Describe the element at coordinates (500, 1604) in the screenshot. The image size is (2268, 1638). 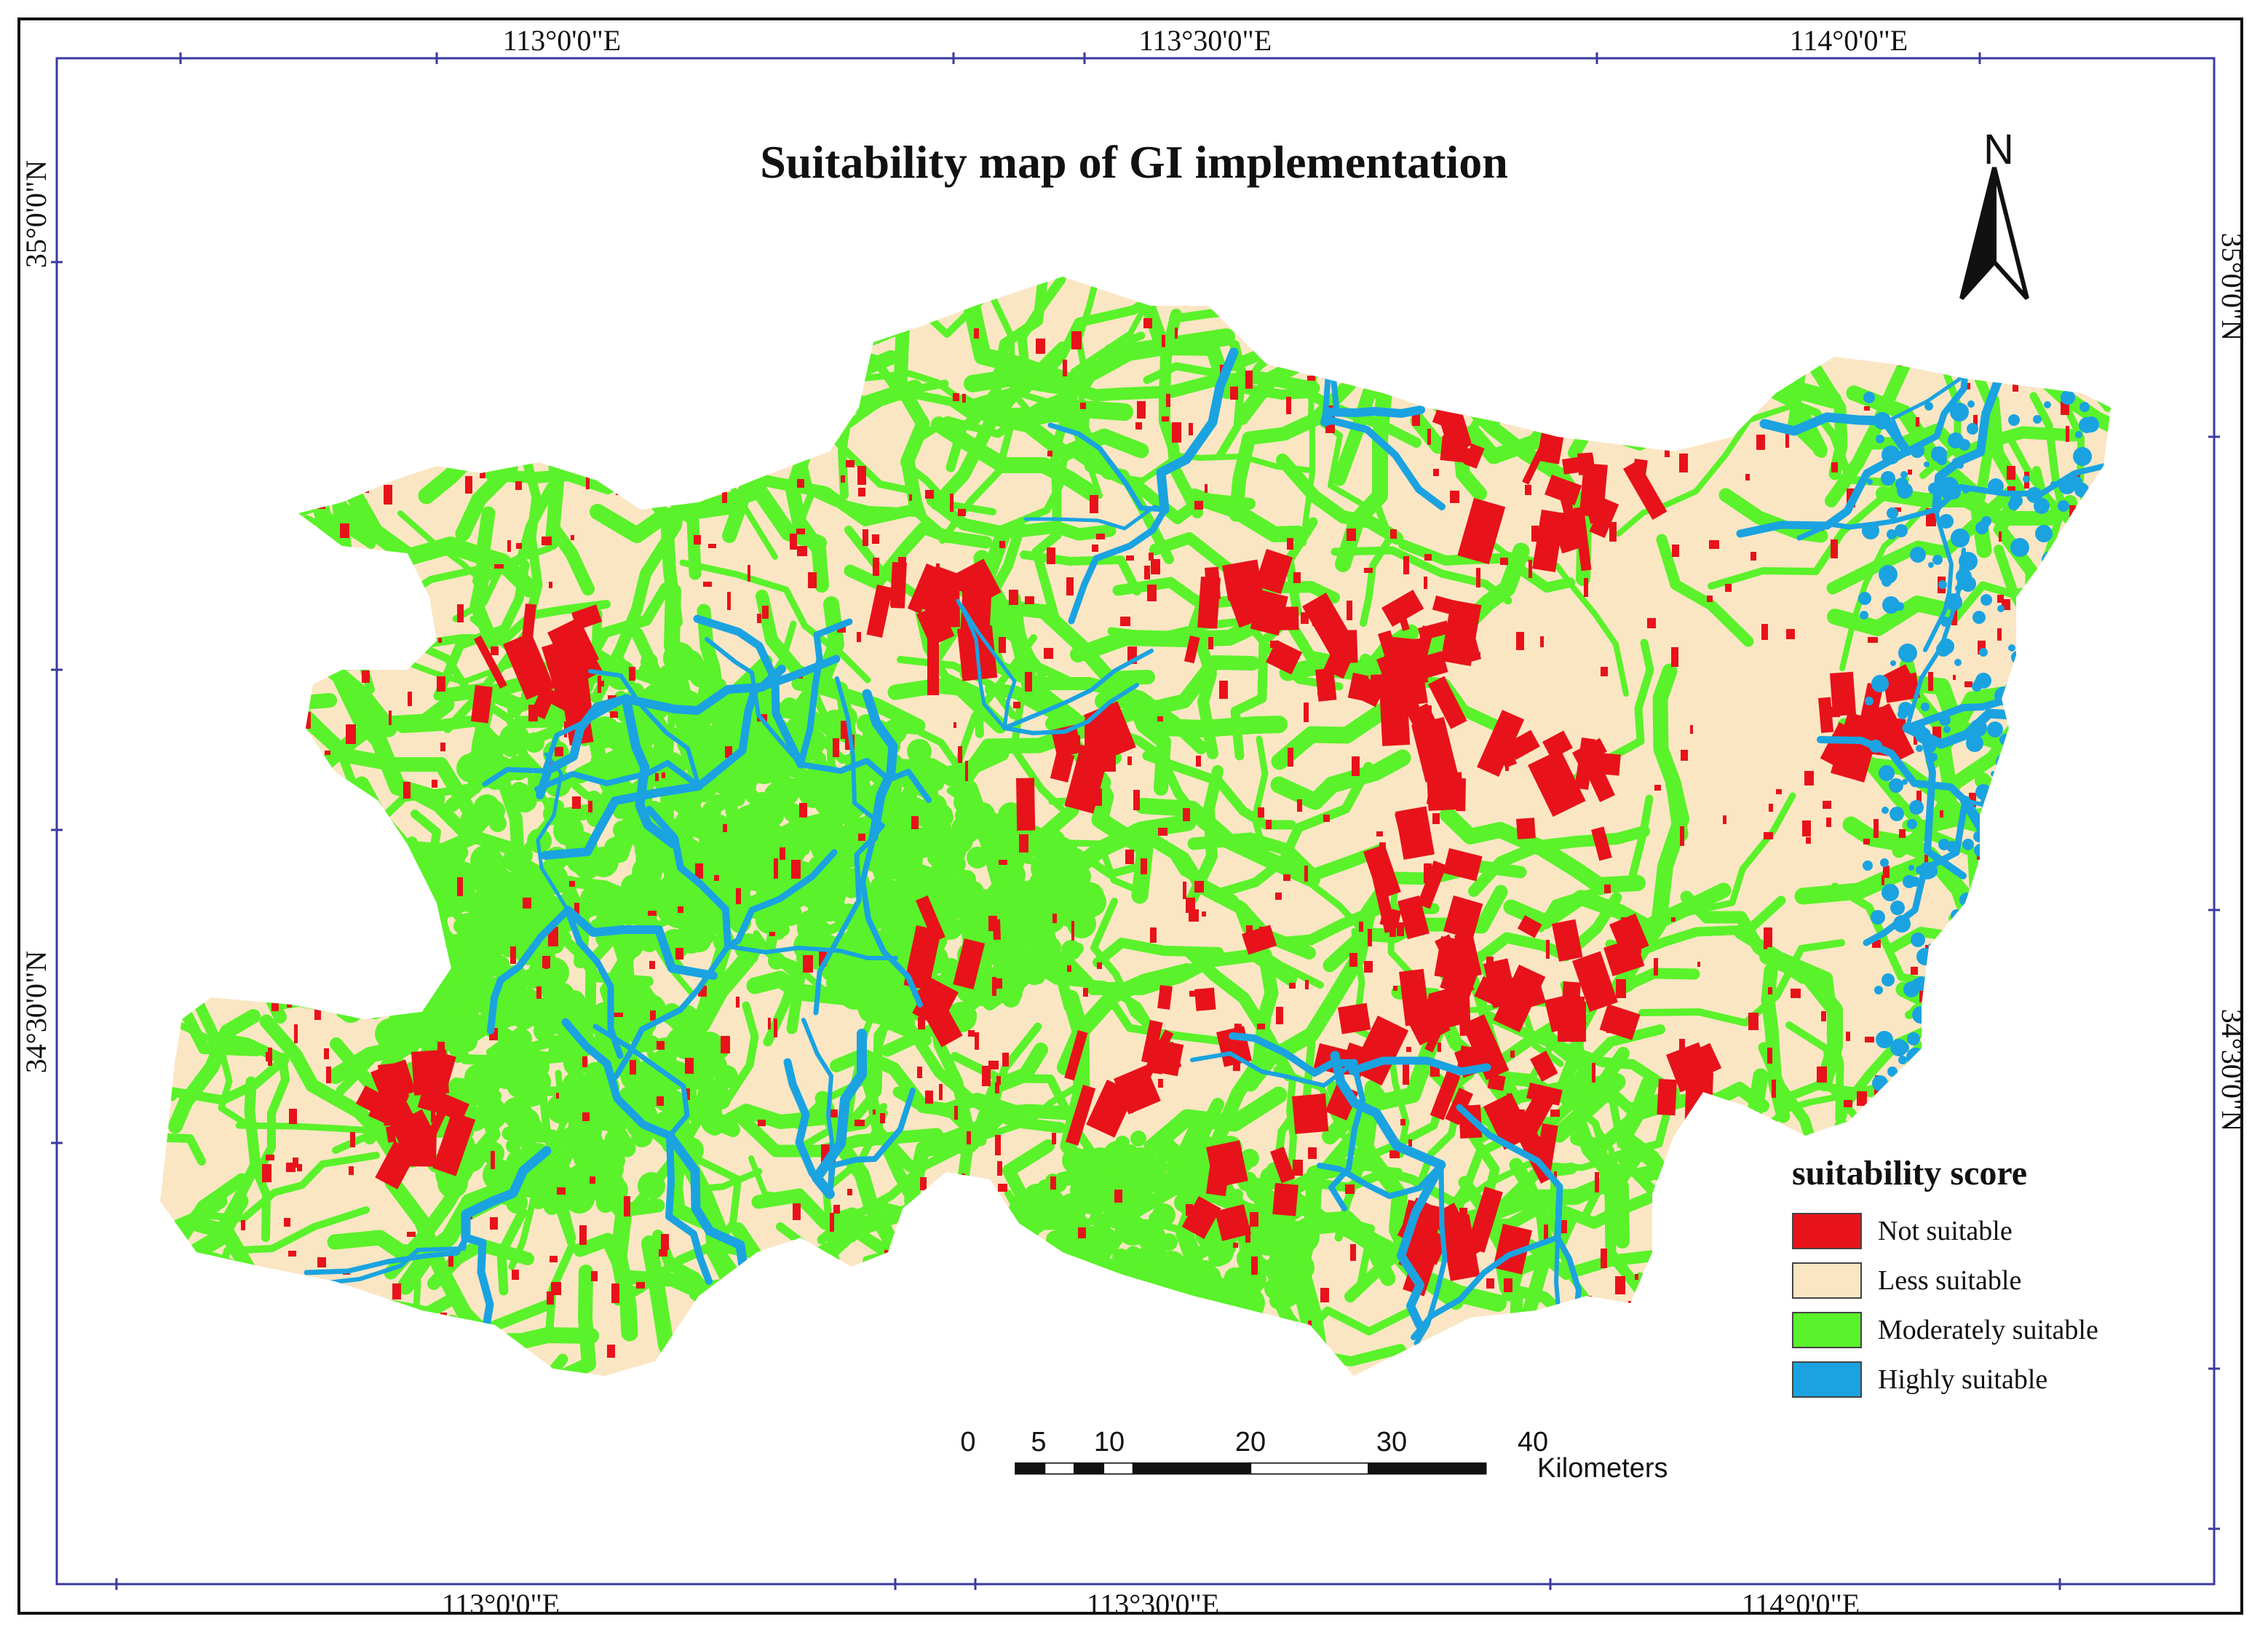
I see `coord-label-bottom-1: 113°0'0"E` at that location.